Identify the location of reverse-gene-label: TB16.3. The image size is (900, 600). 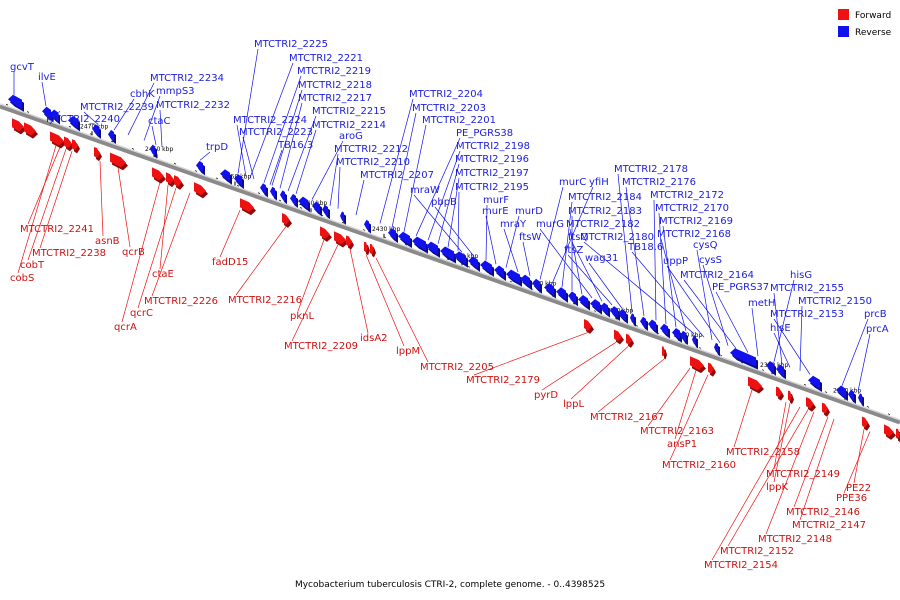
(295, 145).